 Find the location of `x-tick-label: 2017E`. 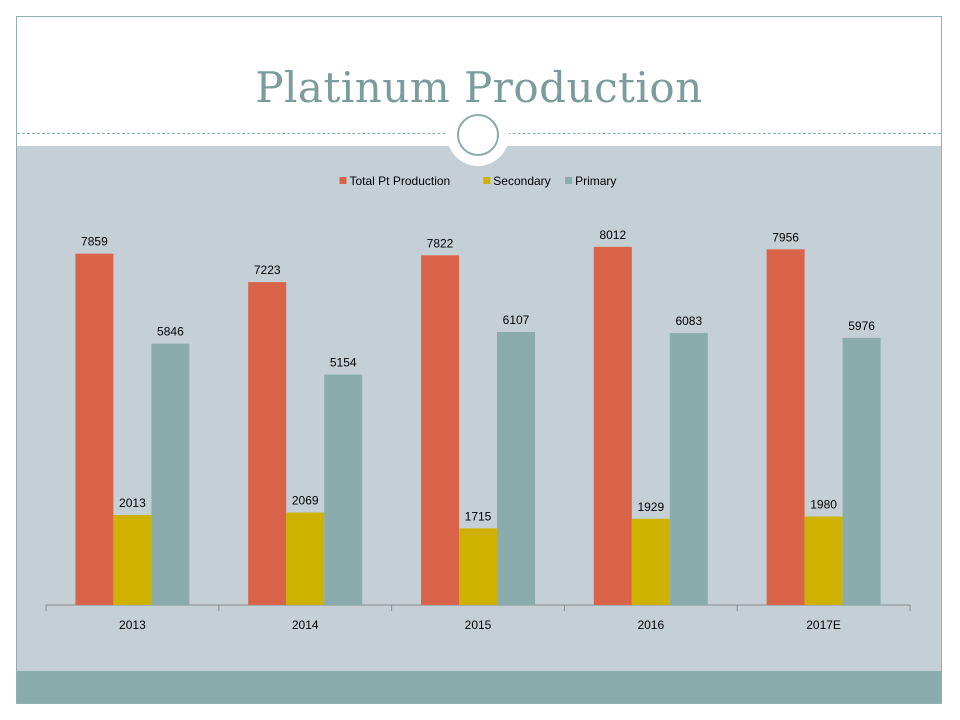

x-tick-label: 2017E is located at coordinates (823, 625).